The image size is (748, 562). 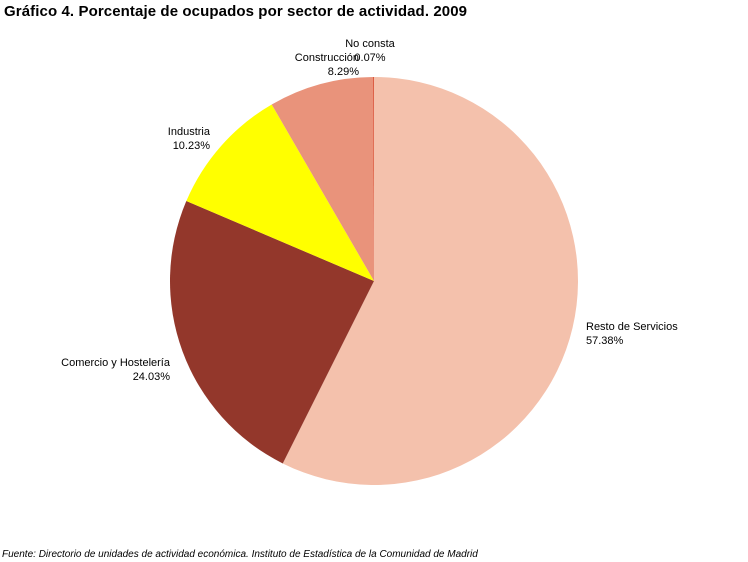 I want to click on slice-label-name: Comercio y Hostelería, so click(x=116, y=363).